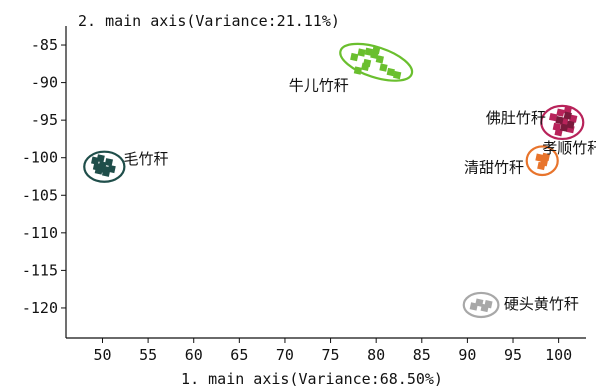 The width and height of the screenshot is (596, 390). What do you see at coordinates (422, 355) in the screenshot?
I see `x-tick-label: 85` at bounding box center [422, 355].